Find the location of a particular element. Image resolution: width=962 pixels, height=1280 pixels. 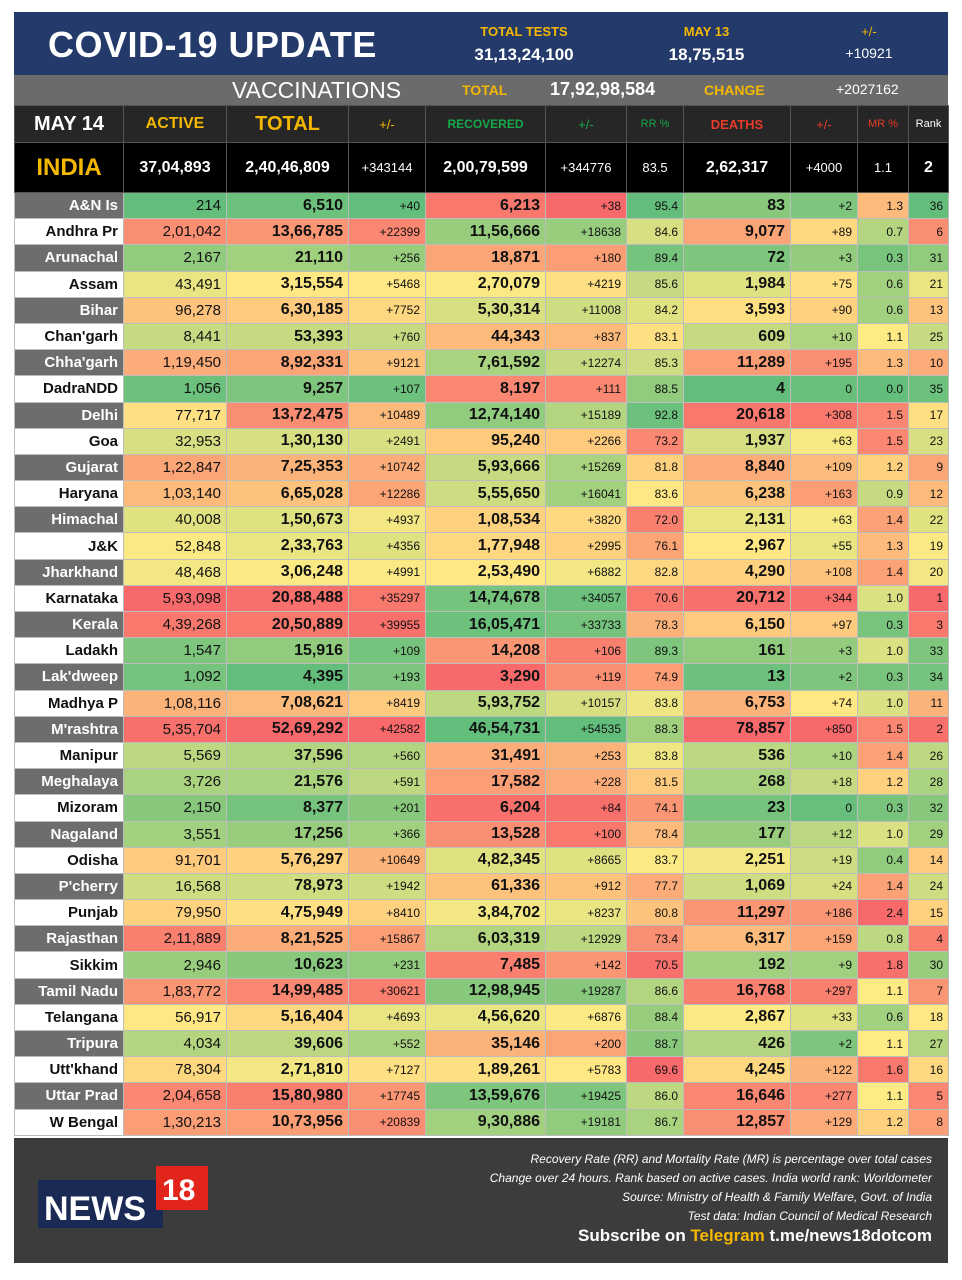

cell-total-change: +10489 is located at coordinates (387, 415).